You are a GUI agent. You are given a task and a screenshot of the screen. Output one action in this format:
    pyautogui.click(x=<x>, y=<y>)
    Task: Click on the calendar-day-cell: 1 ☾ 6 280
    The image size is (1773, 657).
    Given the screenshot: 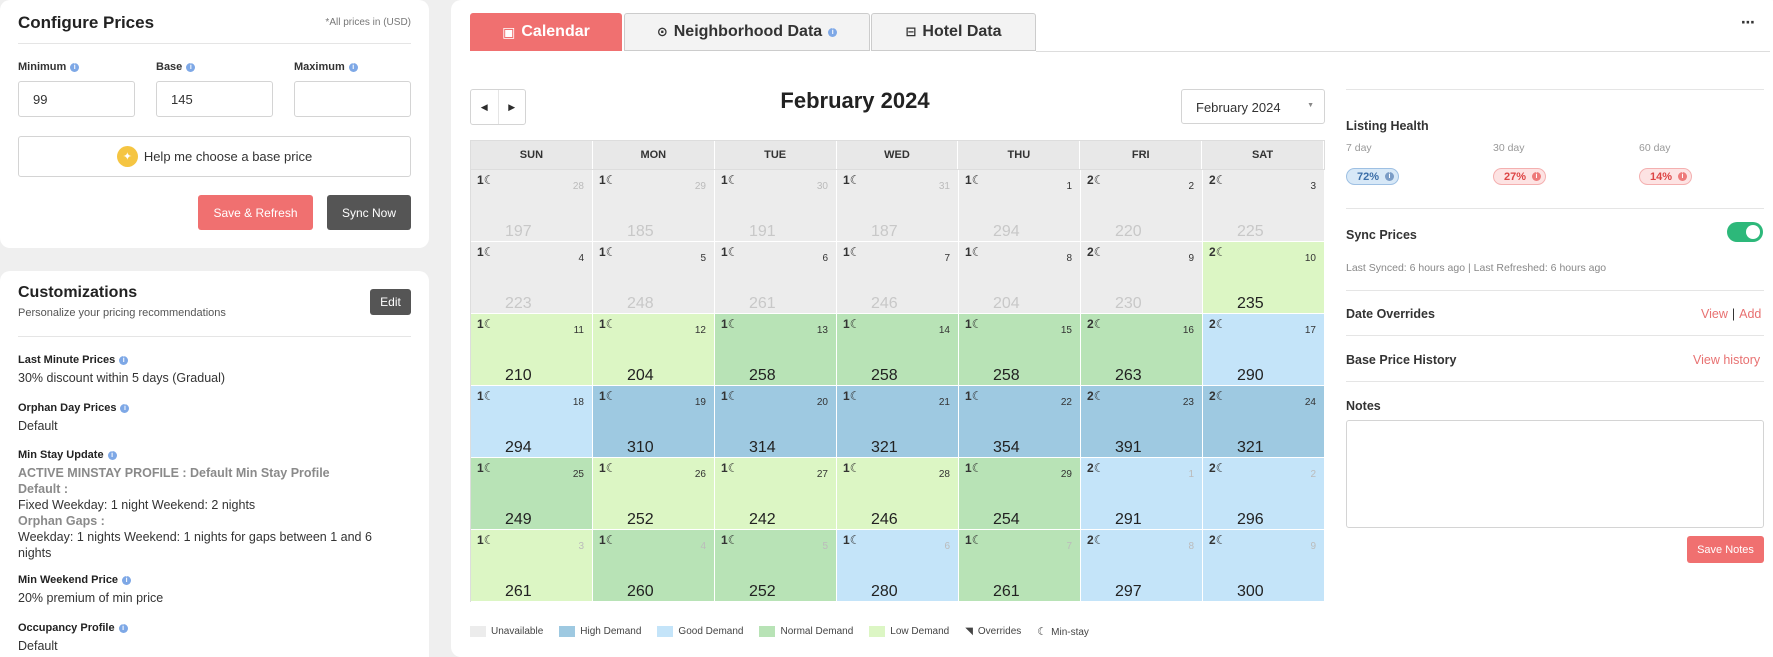 What is the action you would take?
    pyautogui.click(x=898, y=566)
    